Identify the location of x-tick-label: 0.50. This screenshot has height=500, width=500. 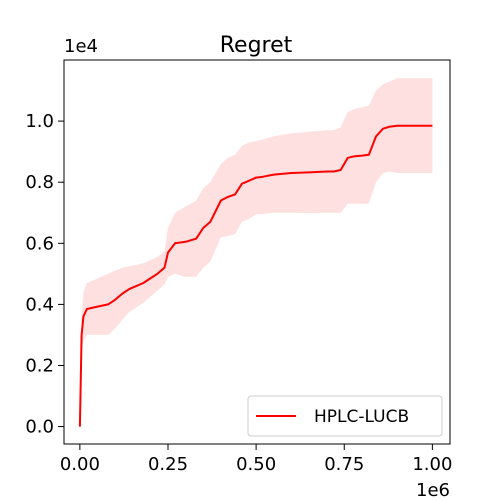
(256, 464).